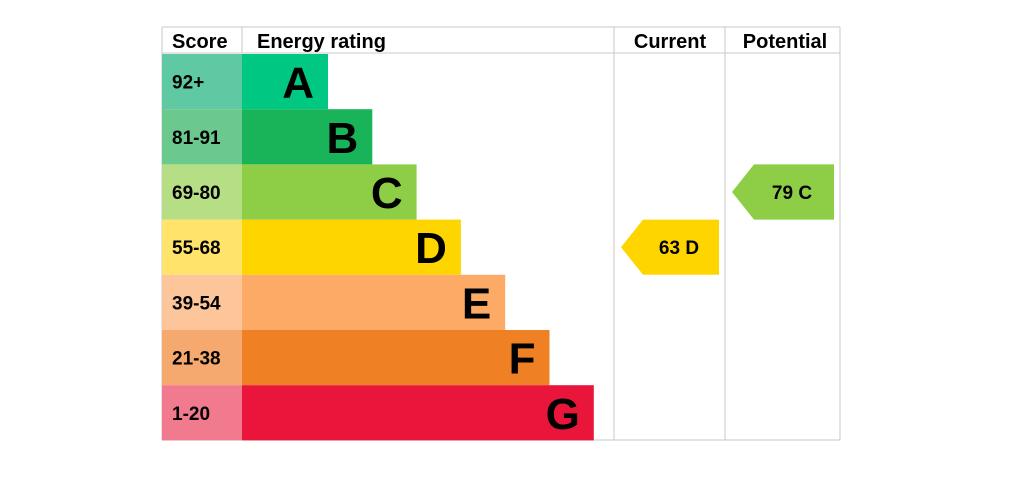  Describe the element at coordinates (191, 414) in the screenshot. I see `score-range-g: 1-20` at that location.